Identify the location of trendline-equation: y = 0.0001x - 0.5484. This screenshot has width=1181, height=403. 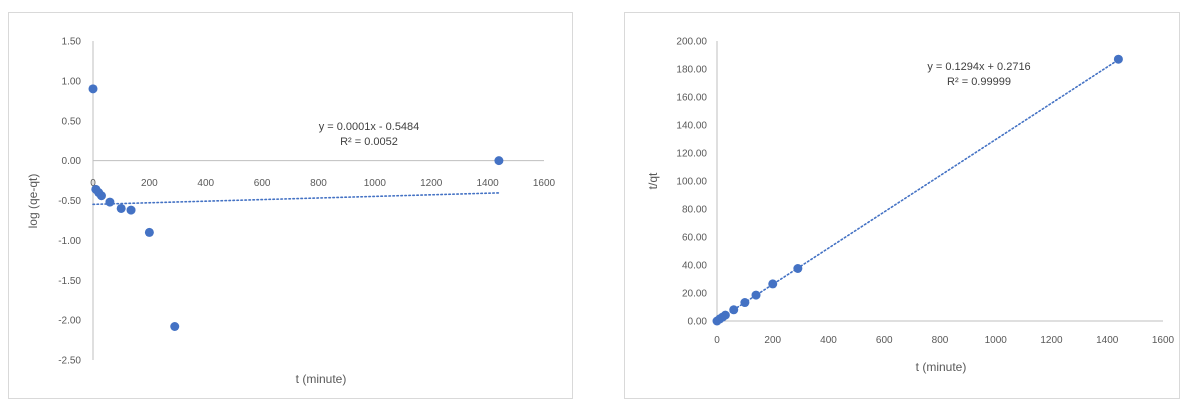
(369, 127).